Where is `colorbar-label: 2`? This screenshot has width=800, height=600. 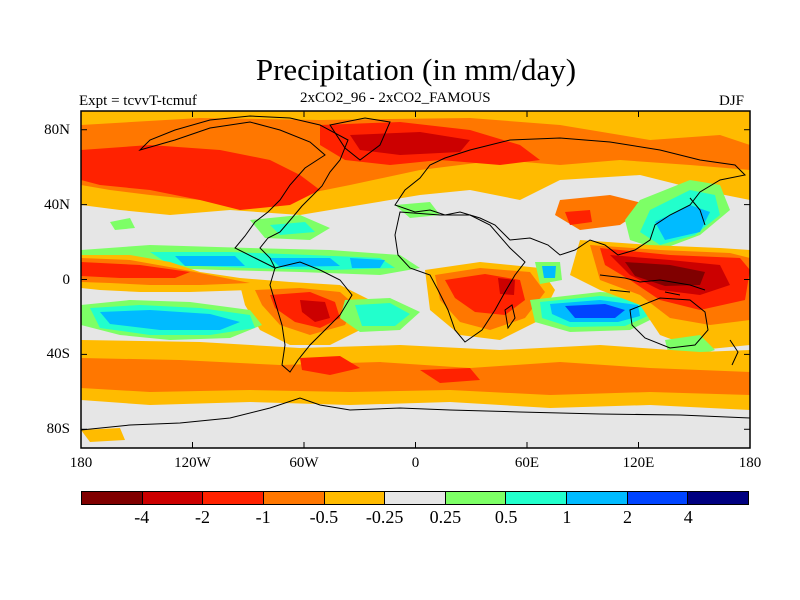
colorbar-label: 2 is located at coordinates (628, 517).